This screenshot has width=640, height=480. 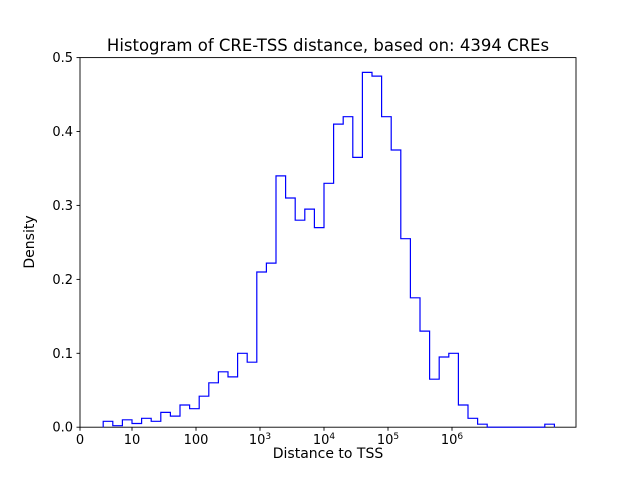 I want to click on x-axis-label: Distance to TSS, so click(x=328, y=454).